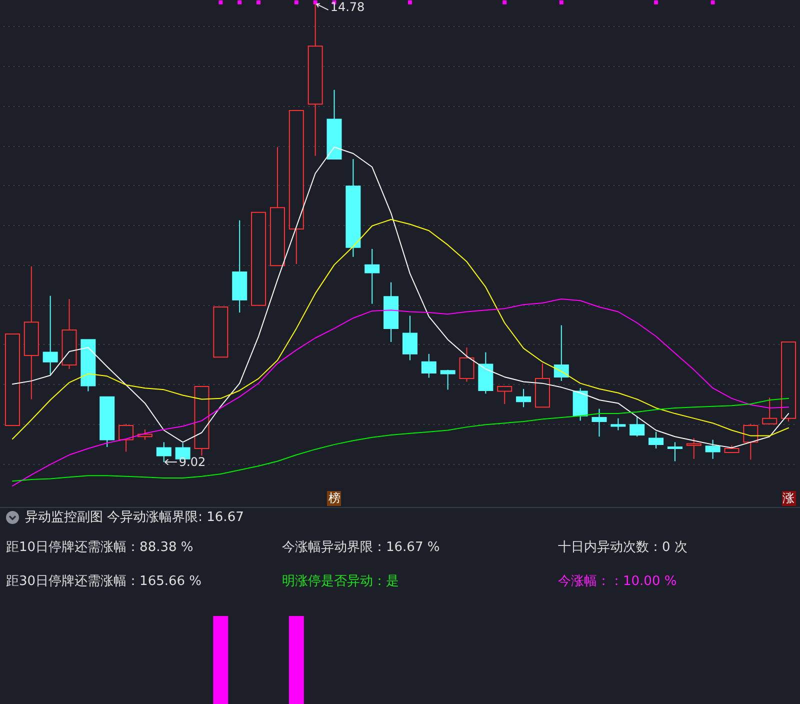 Image resolution: width=800 pixels, height=704 pixels. I want to click on text: 今涨幅异动界限：16.67 %, so click(361, 548).